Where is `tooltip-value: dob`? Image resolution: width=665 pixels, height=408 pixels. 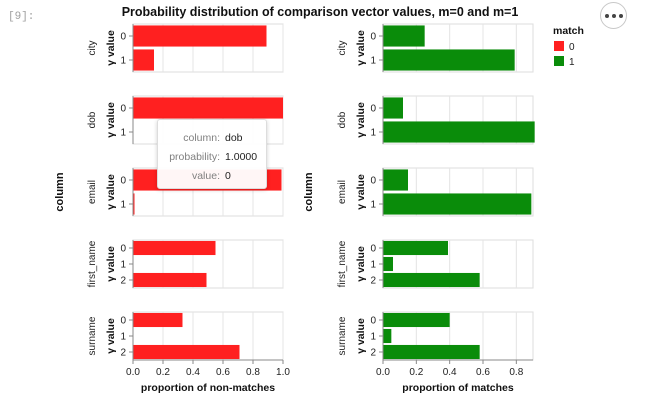
tooltip-value: dob is located at coordinates (234, 137).